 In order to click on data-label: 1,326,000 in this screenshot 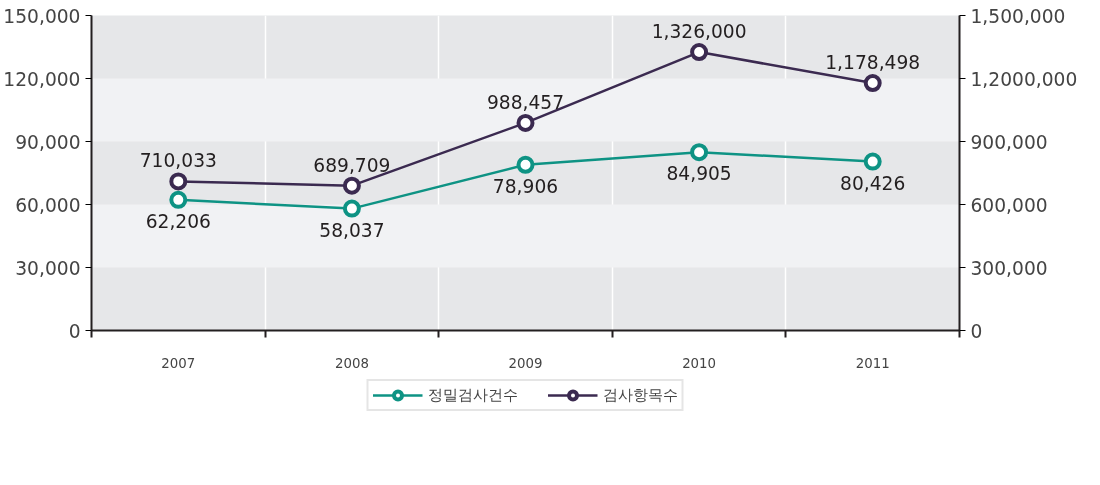, I will do `click(699, 32)`.